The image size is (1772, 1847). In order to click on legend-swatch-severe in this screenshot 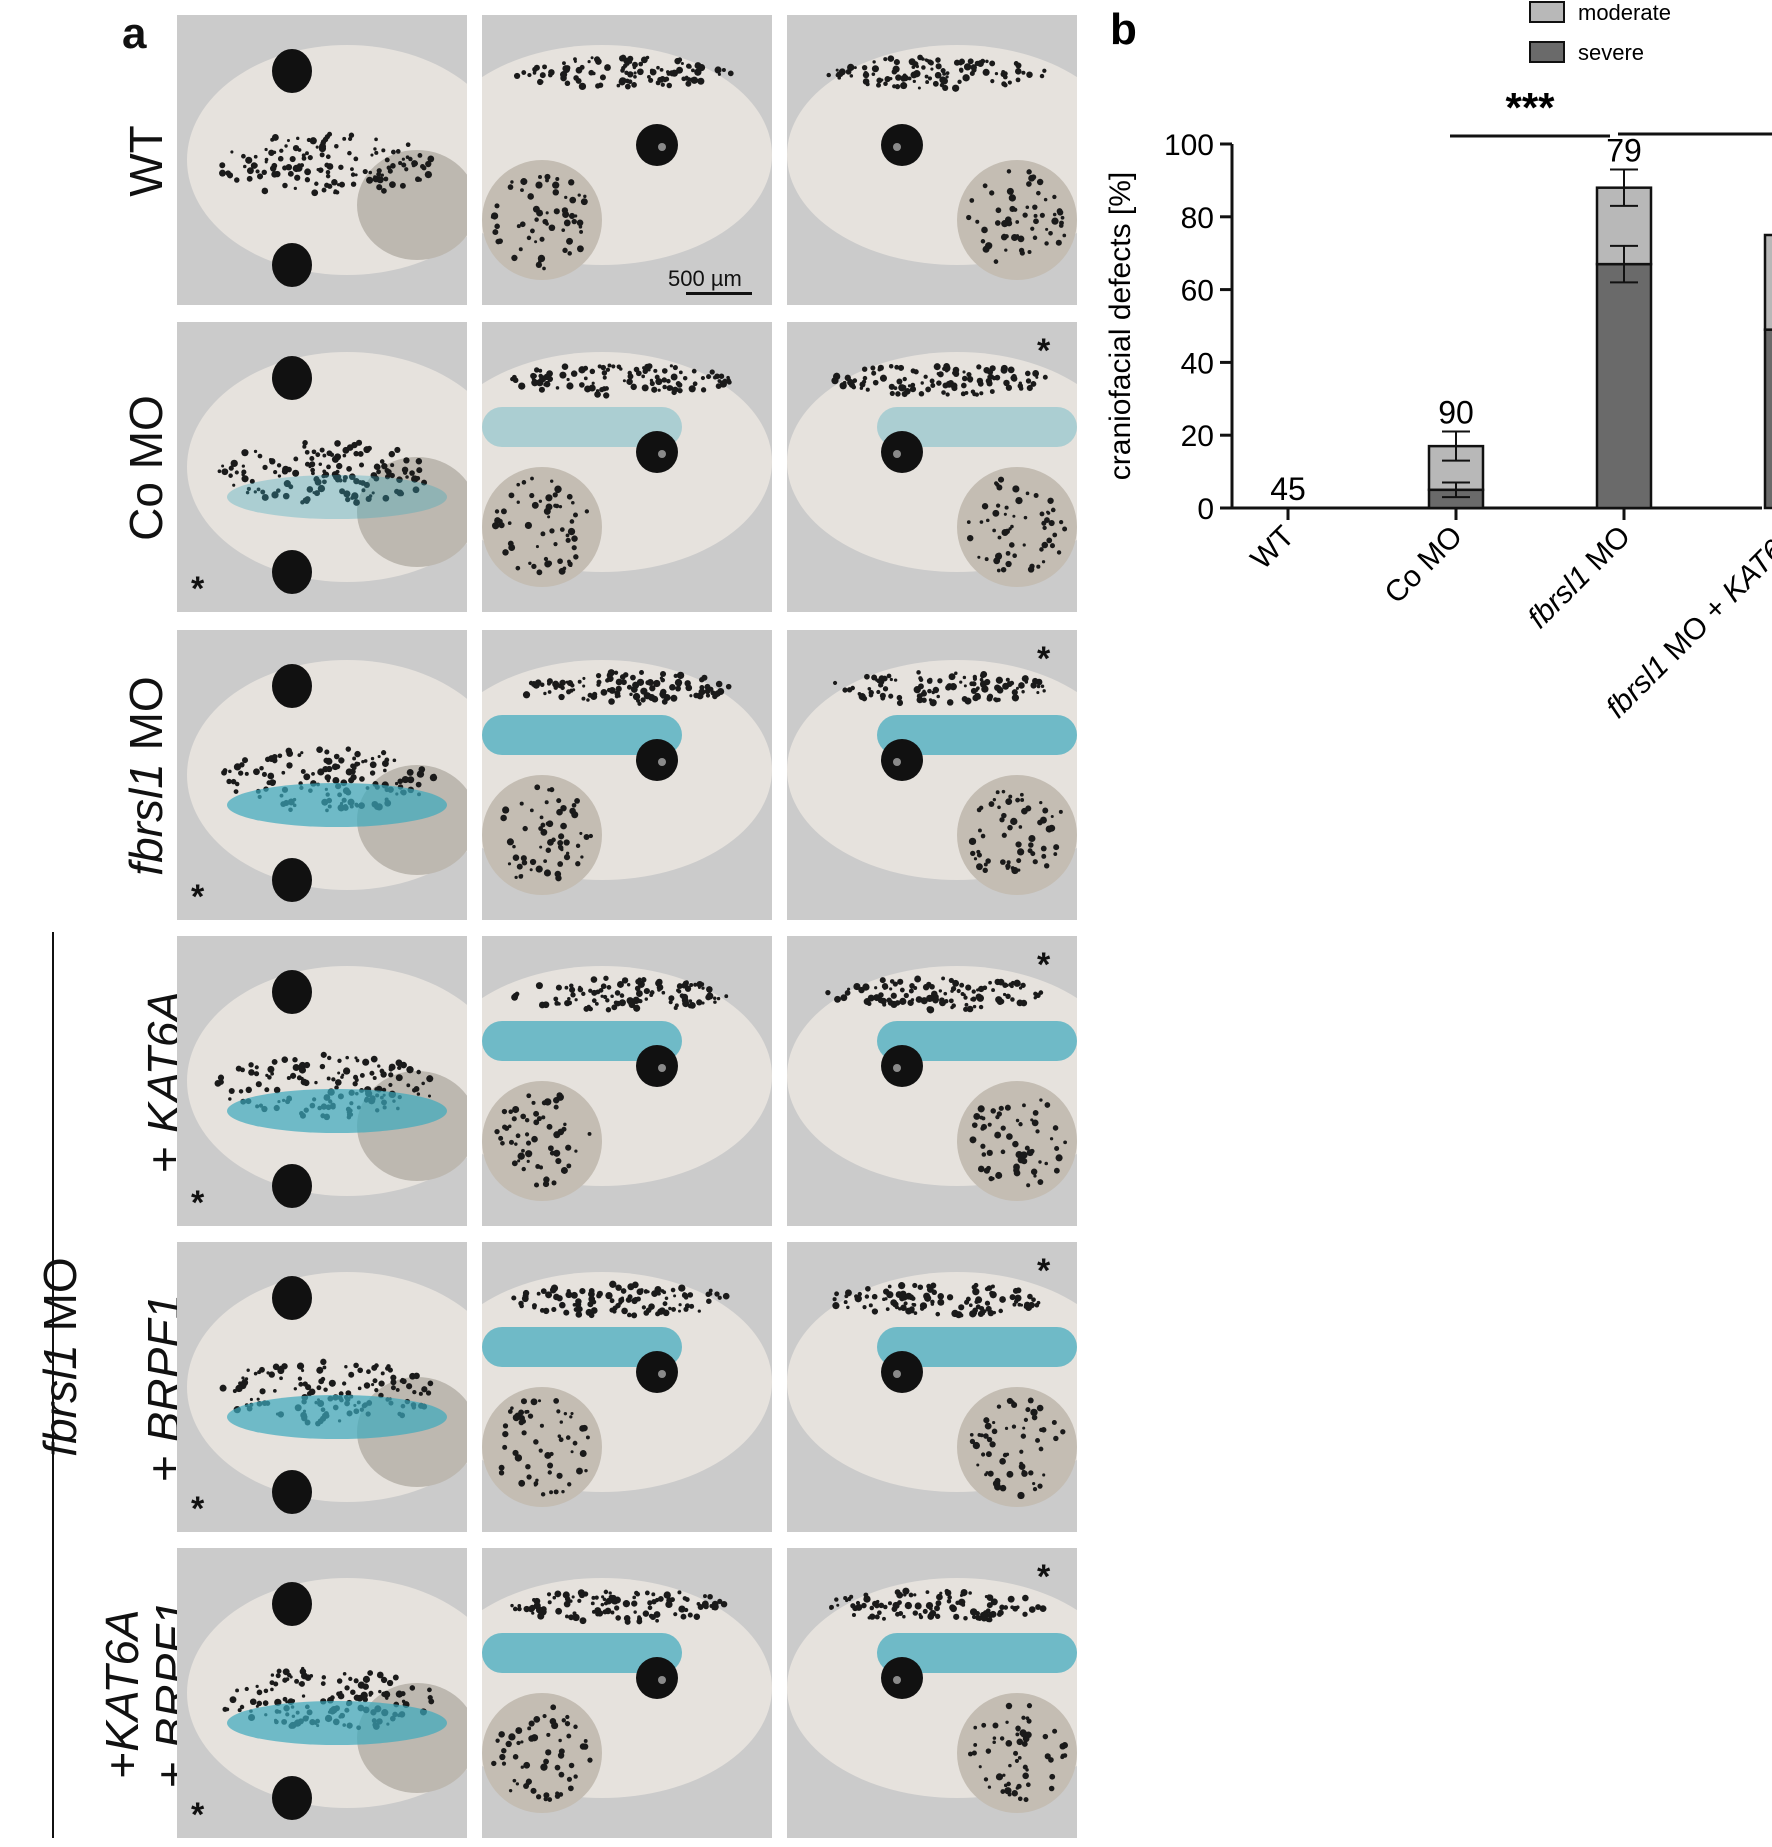, I will do `click(1547, 52)`.